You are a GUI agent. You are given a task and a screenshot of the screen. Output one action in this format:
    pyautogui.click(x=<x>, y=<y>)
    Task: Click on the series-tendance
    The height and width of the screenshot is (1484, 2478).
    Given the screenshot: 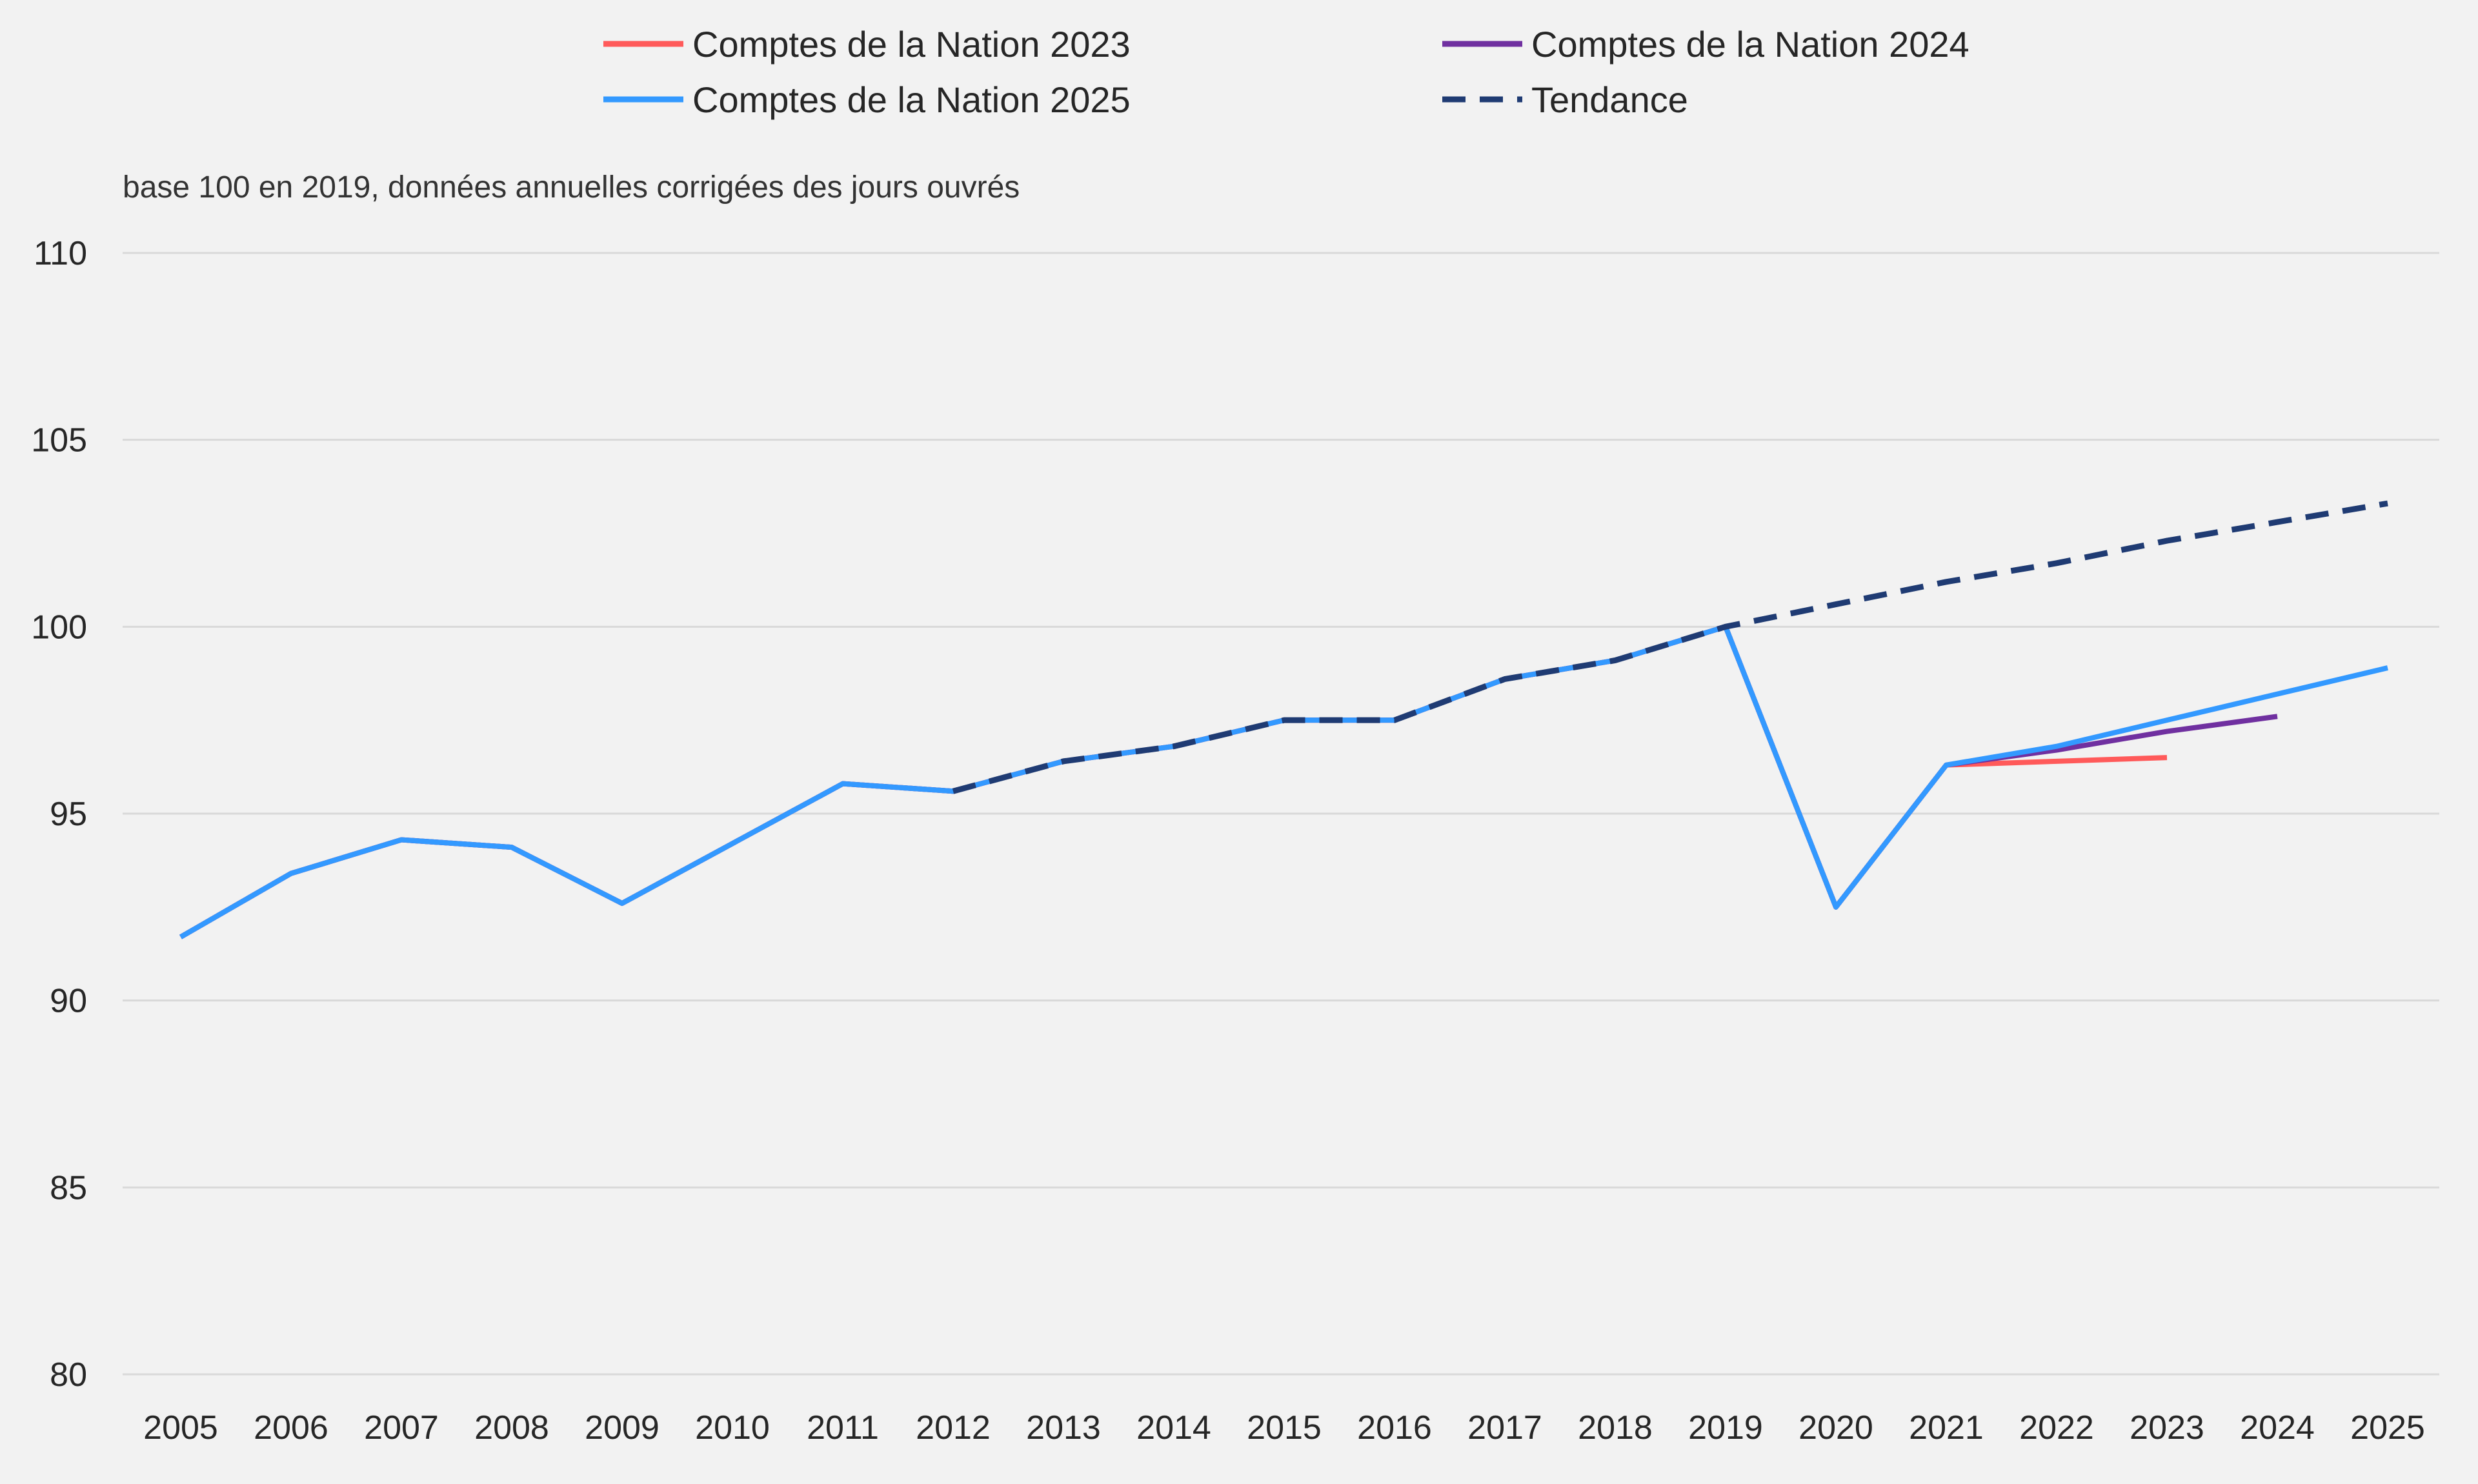 What is the action you would take?
    pyautogui.click(x=1670, y=647)
    